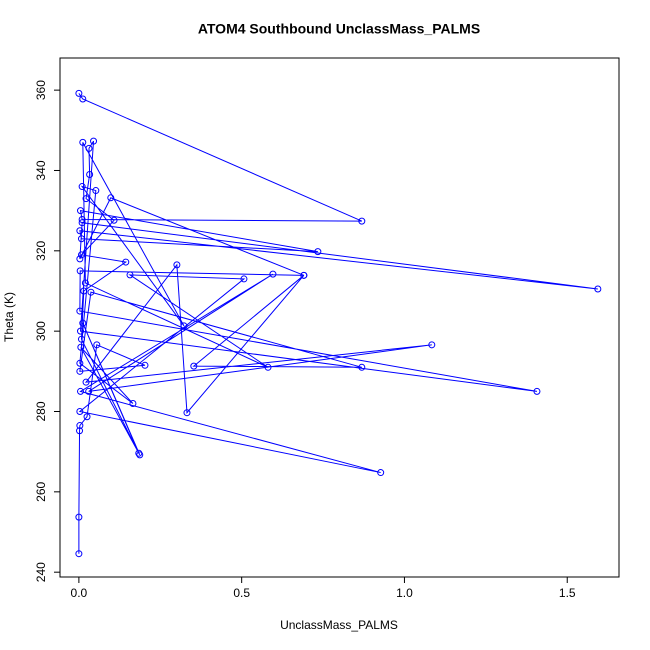 Image resolution: width=650 pixels, height=650 pixels. What do you see at coordinates (79, 593) in the screenshot?
I see `x-tick-label: 0.0` at bounding box center [79, 593].